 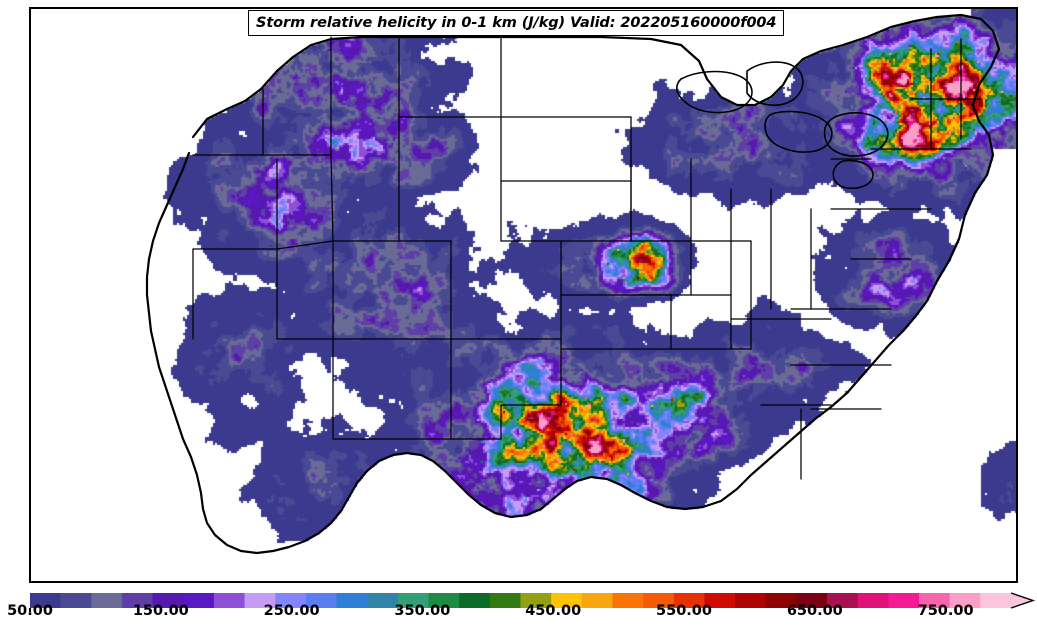 I want to click on colorbar-gradient, so click(x=532, y=602).